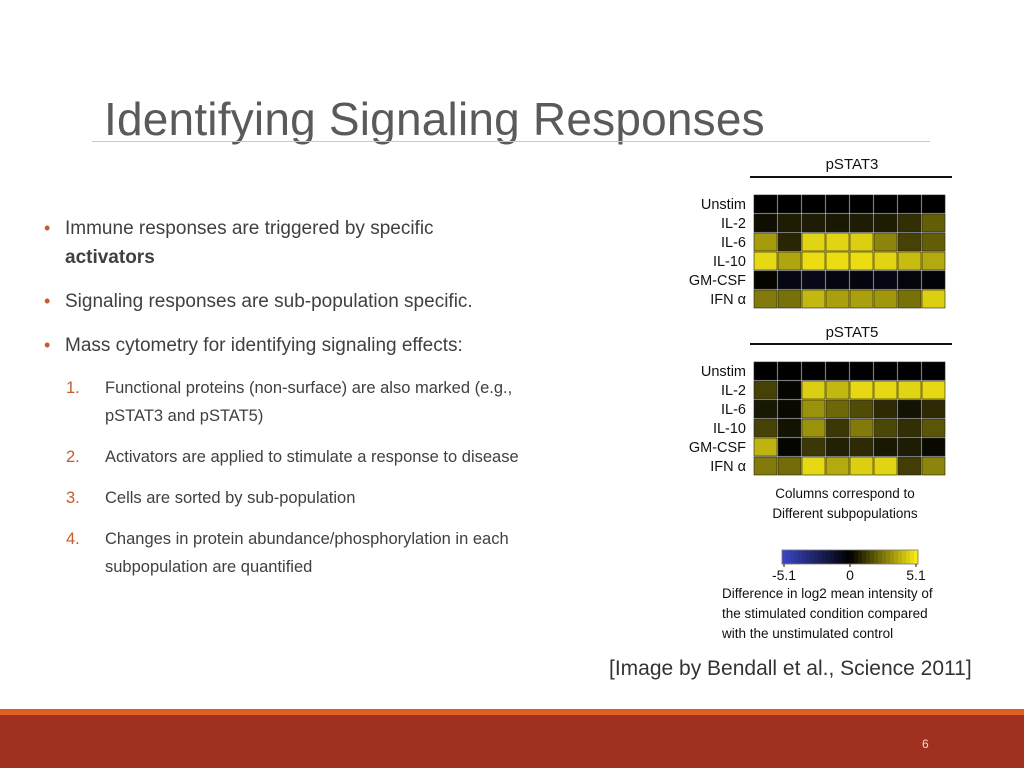  Describe the element at coordinates (729, 262) in the screenshot. I see `heatmap-row-label: IL-10` at that location.